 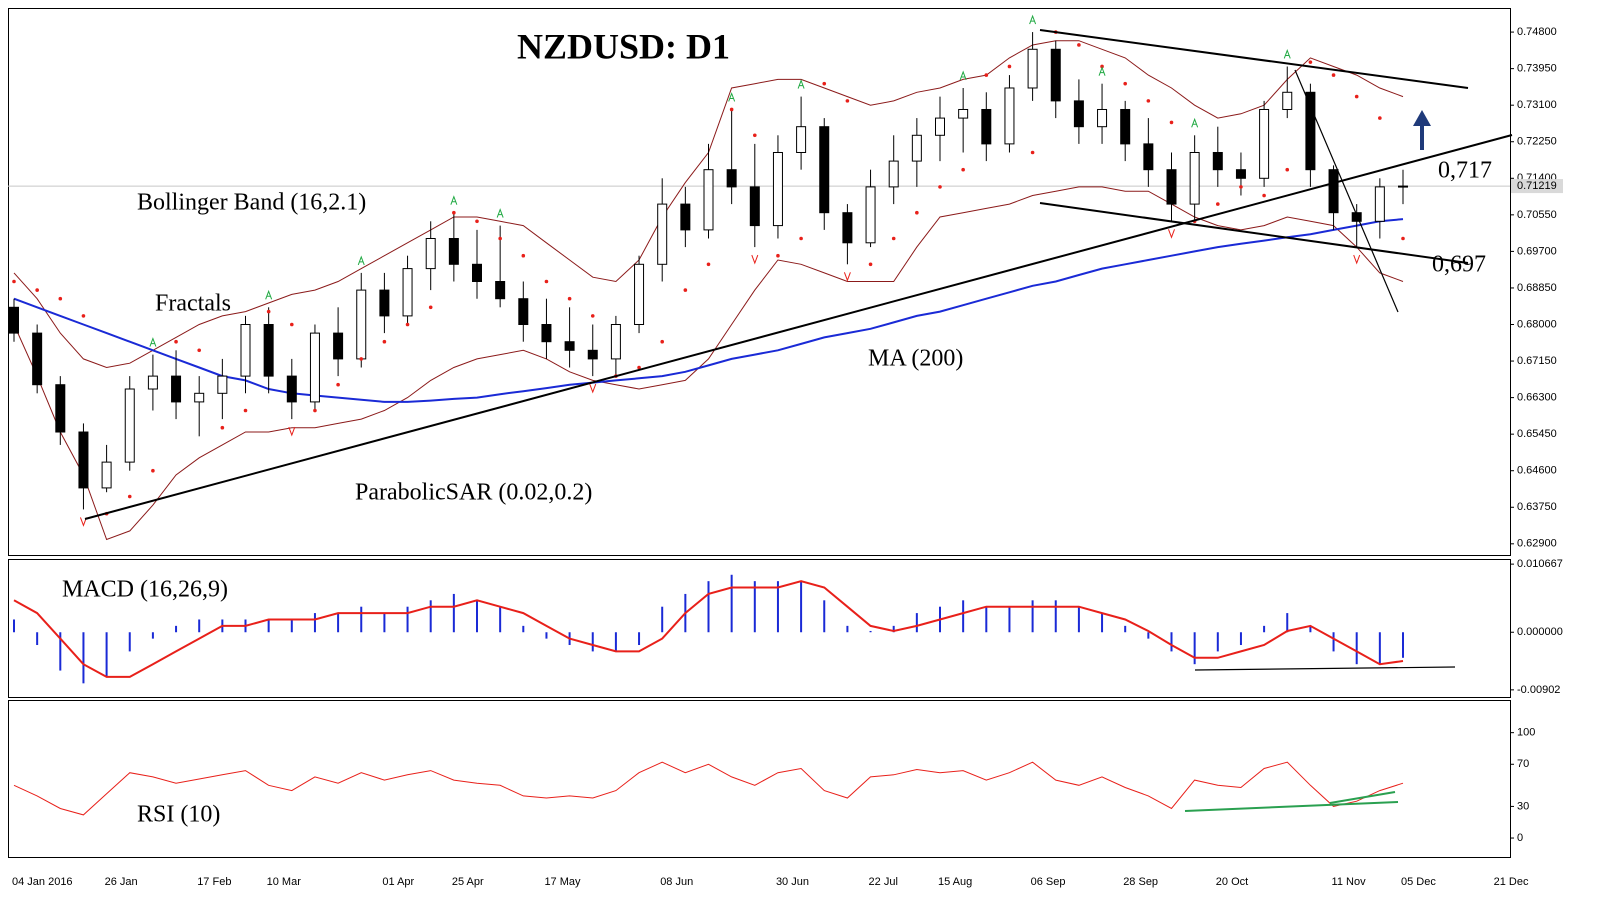 I want to click on x-tick-label: 28 Sep, so click(x=1140, y=882).